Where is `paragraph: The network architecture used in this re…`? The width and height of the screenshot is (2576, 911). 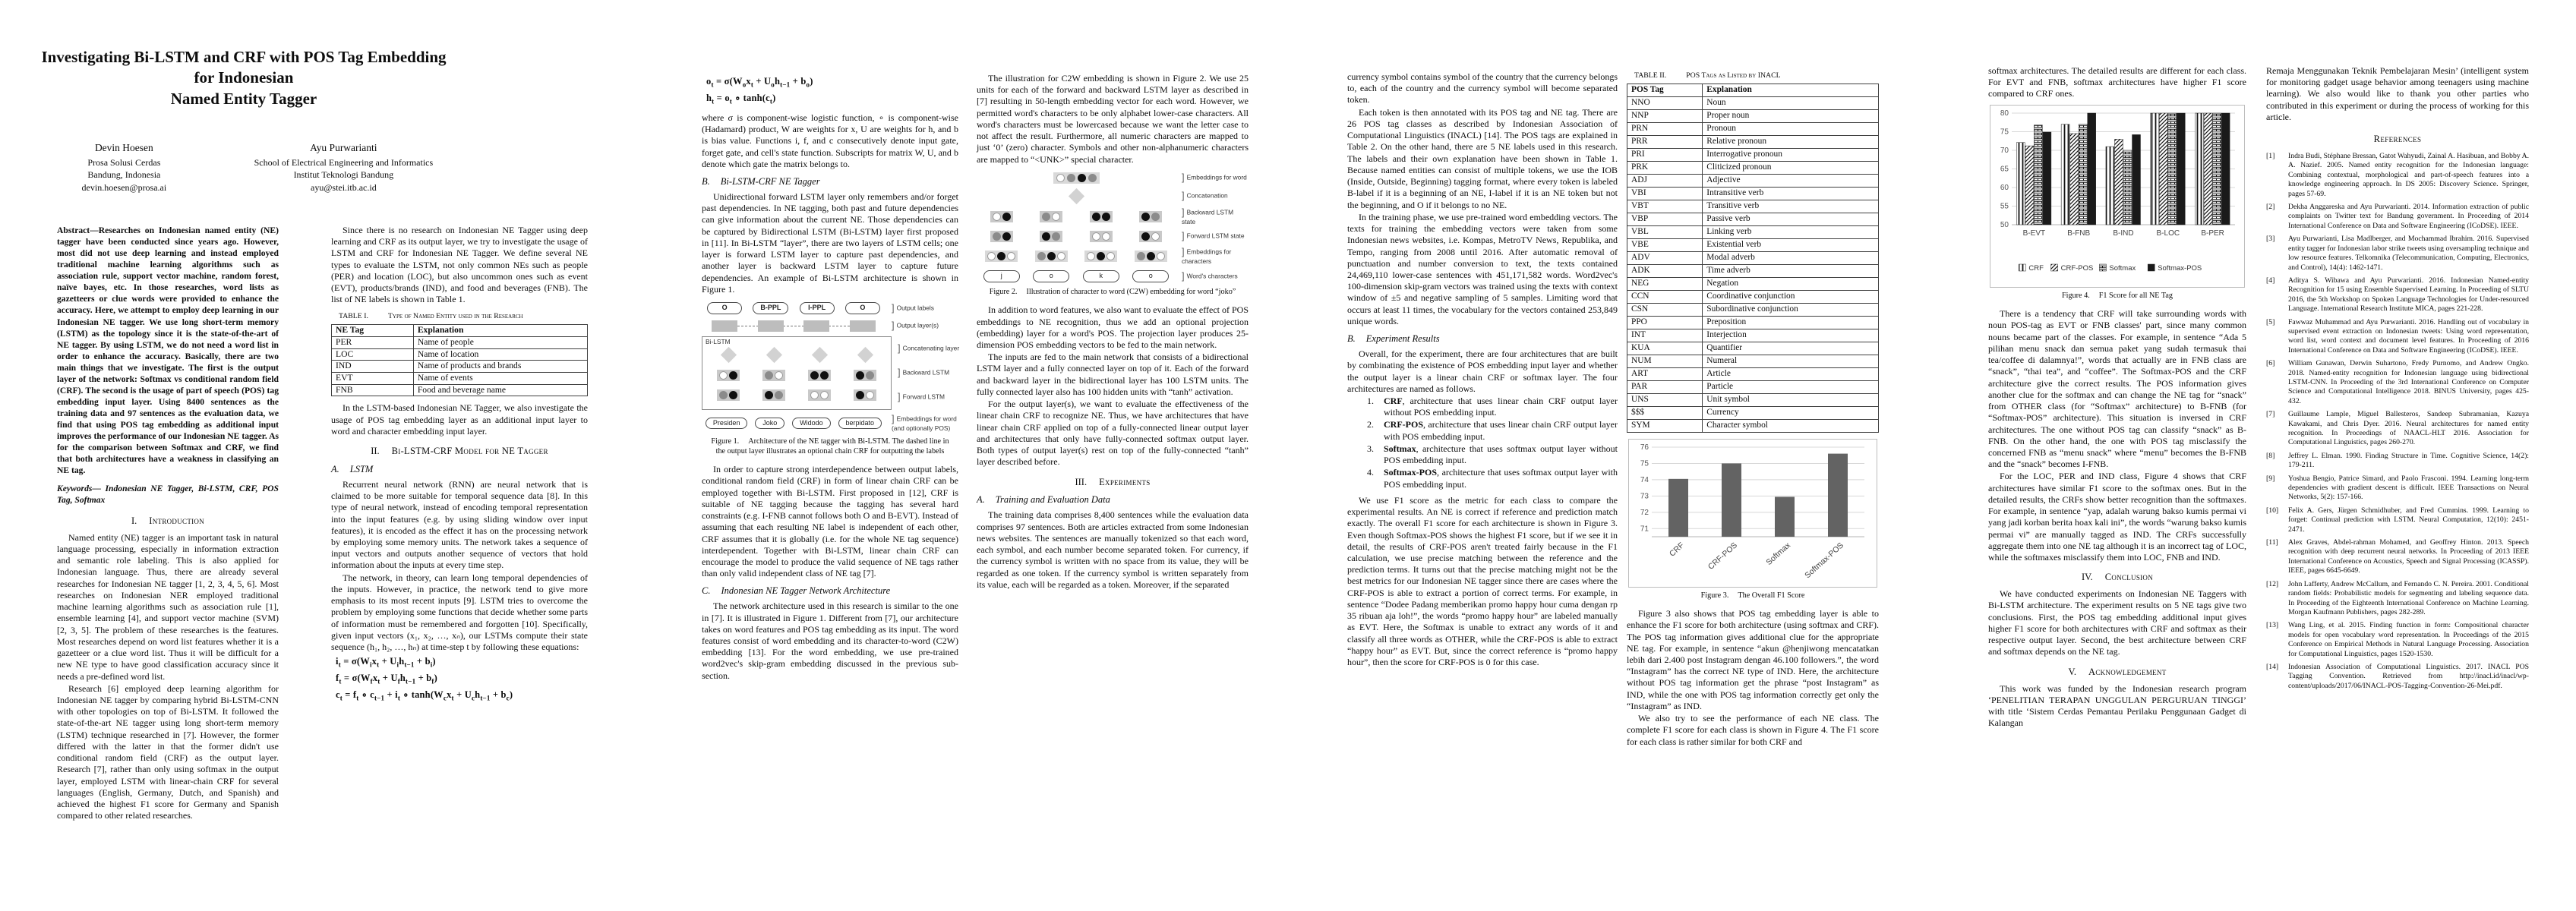
paragraph: The network architecture used in this re… is located at coordinates (830, 641).